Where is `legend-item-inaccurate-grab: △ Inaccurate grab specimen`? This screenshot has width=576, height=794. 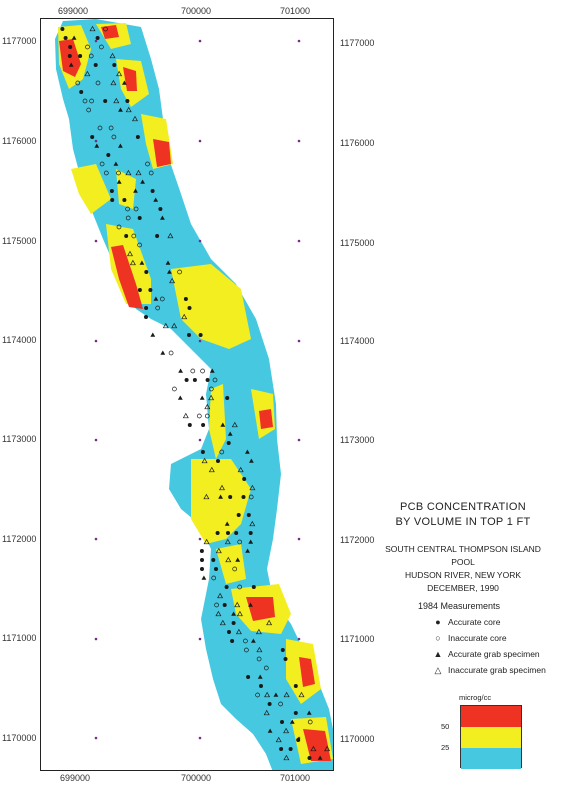 legend-item-inaccurate-grab: △ Inaccurate grab specimen is located at coordinates (489, 670).